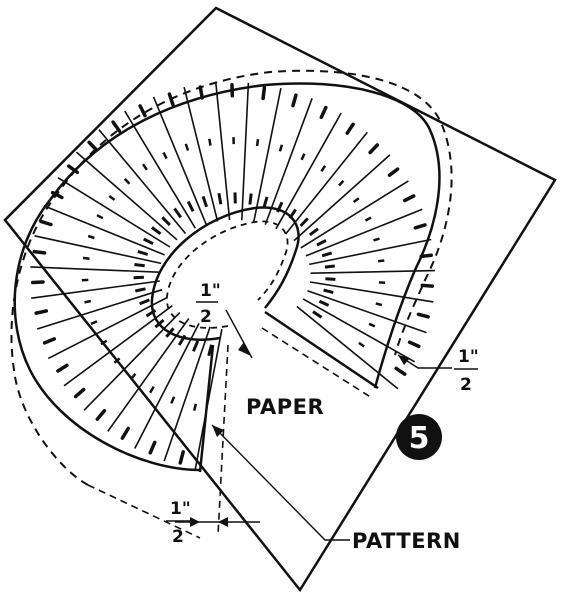 The height and width of the screenshot is (600, 564). What do you see at coordinates (280, 482) in the screenshot?
I see `leader-pattern` at bounding box center [280, 482].